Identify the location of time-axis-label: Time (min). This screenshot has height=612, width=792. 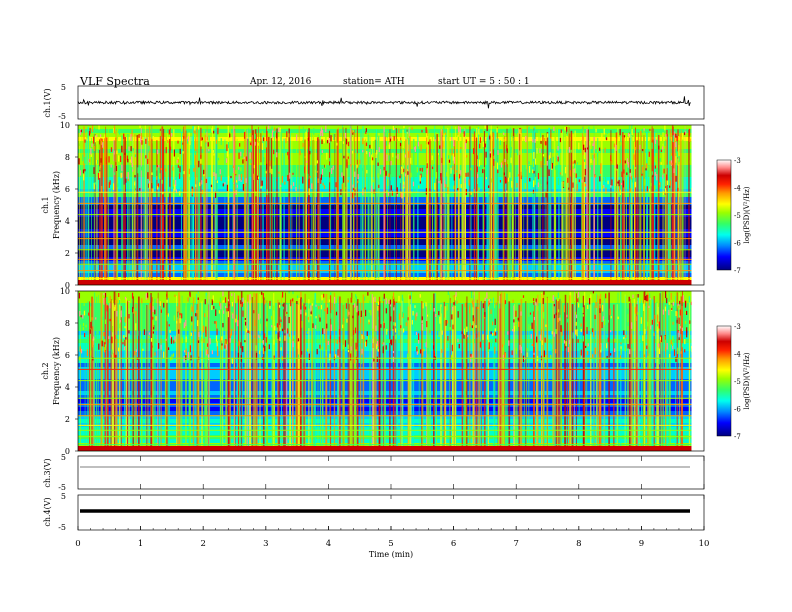
(391, 554).